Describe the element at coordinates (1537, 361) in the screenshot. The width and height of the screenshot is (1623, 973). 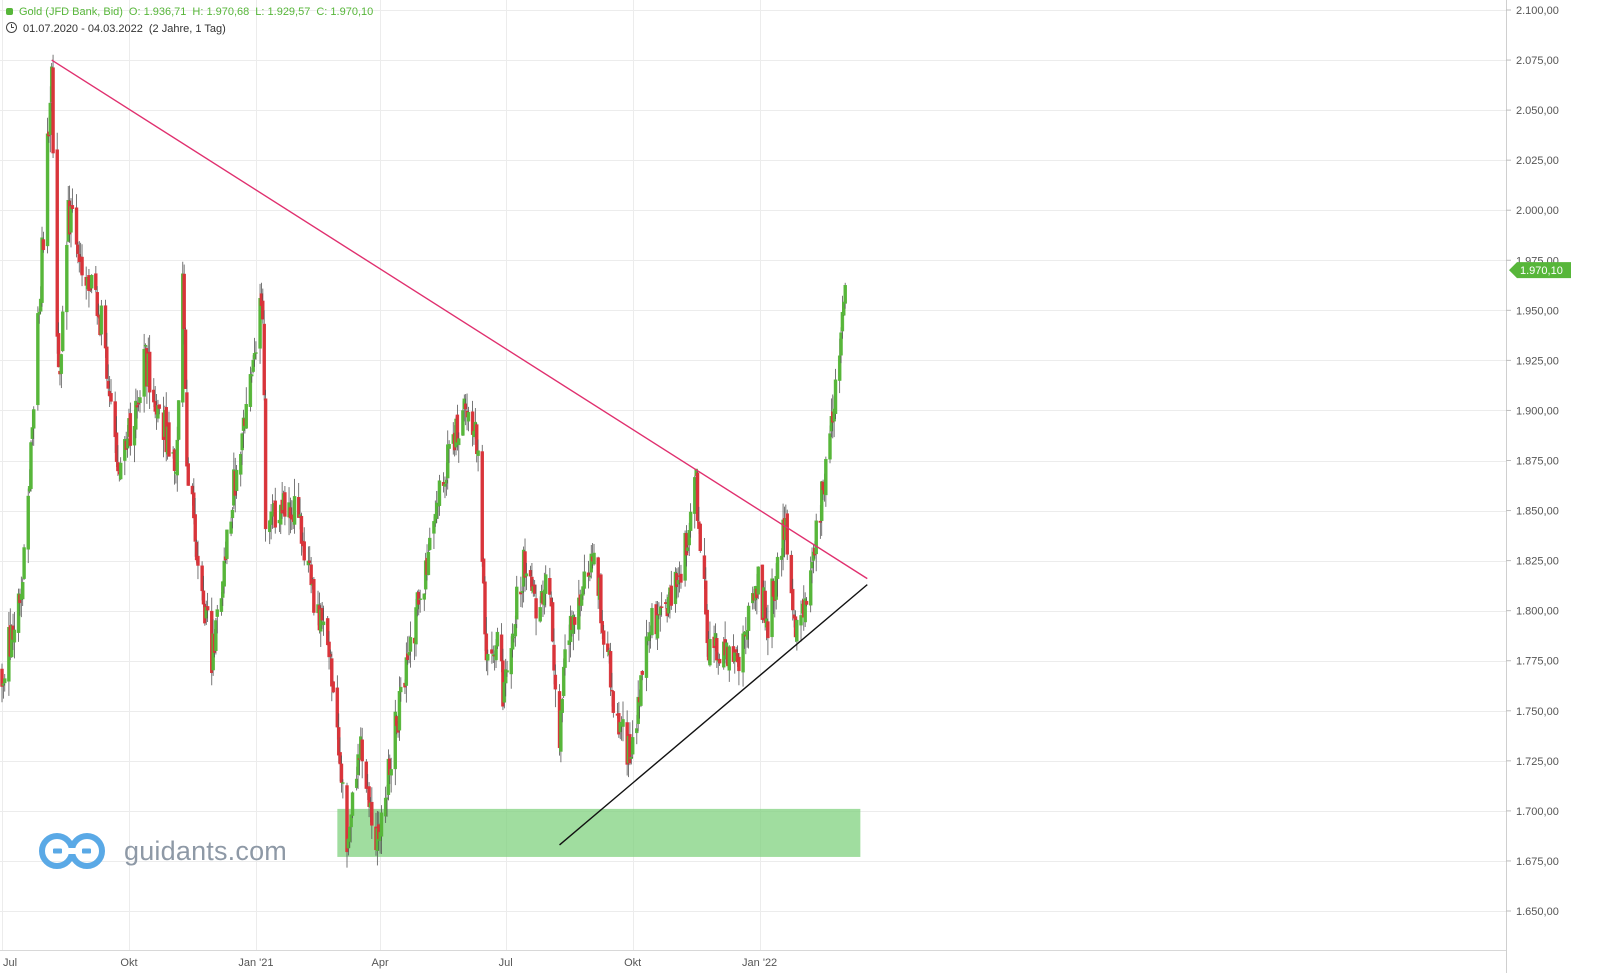
I see `y-tick-label: 1.925,00` at that location.